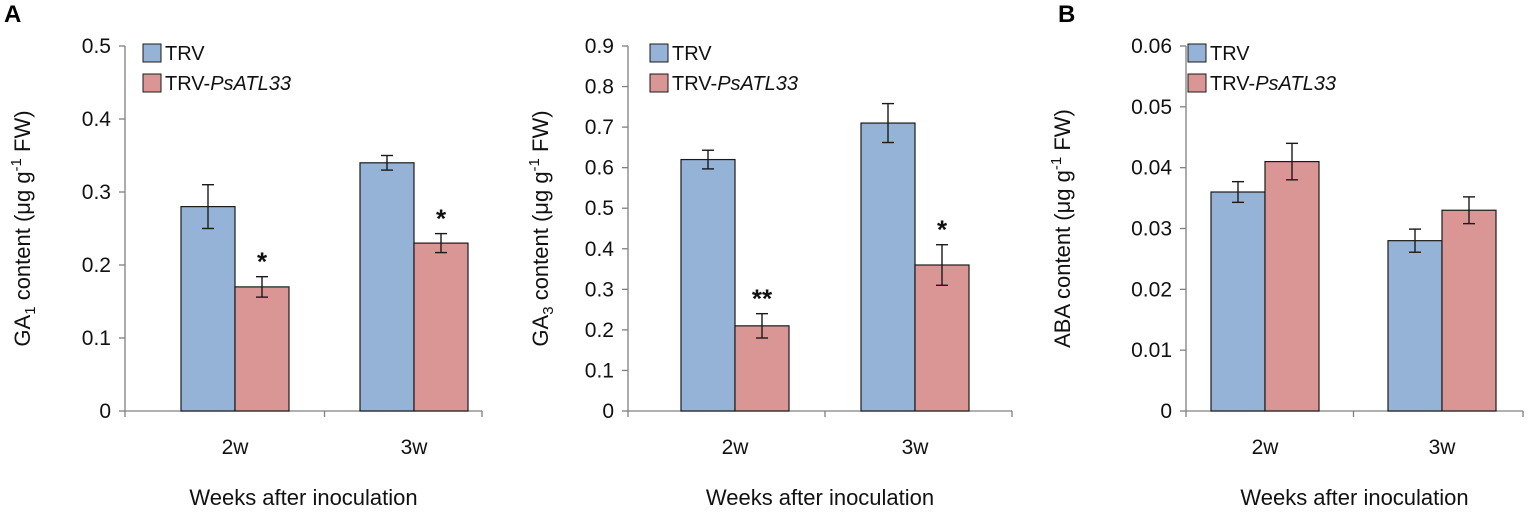 Image resolution: width=1535 pixels, height=513 pixels. Describe the element at coordinates (1151, 350) in the screenshot. I see `y-tick-label: 0.01` at that location.